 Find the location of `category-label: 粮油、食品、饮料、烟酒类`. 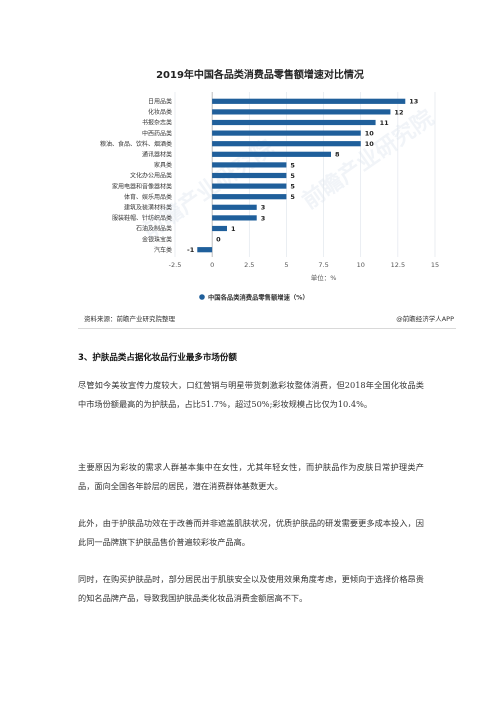

category-label: 粮油、食品、饮料、烟酒类 is located at coordinates (136, 144).